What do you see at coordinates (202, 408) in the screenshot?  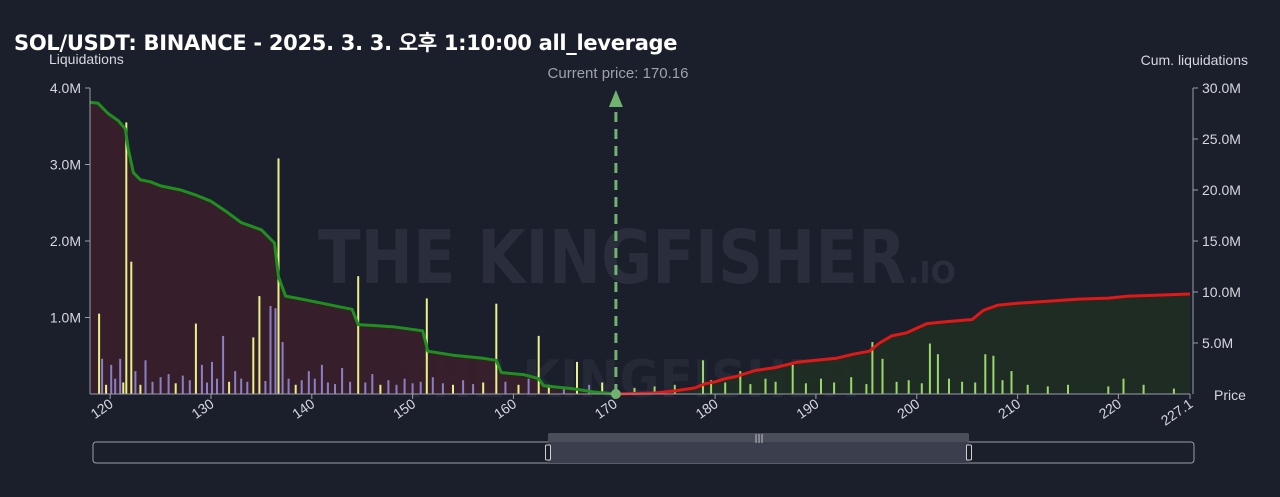 I see `x-tick-label: 130` at bounding box center [202, 408].